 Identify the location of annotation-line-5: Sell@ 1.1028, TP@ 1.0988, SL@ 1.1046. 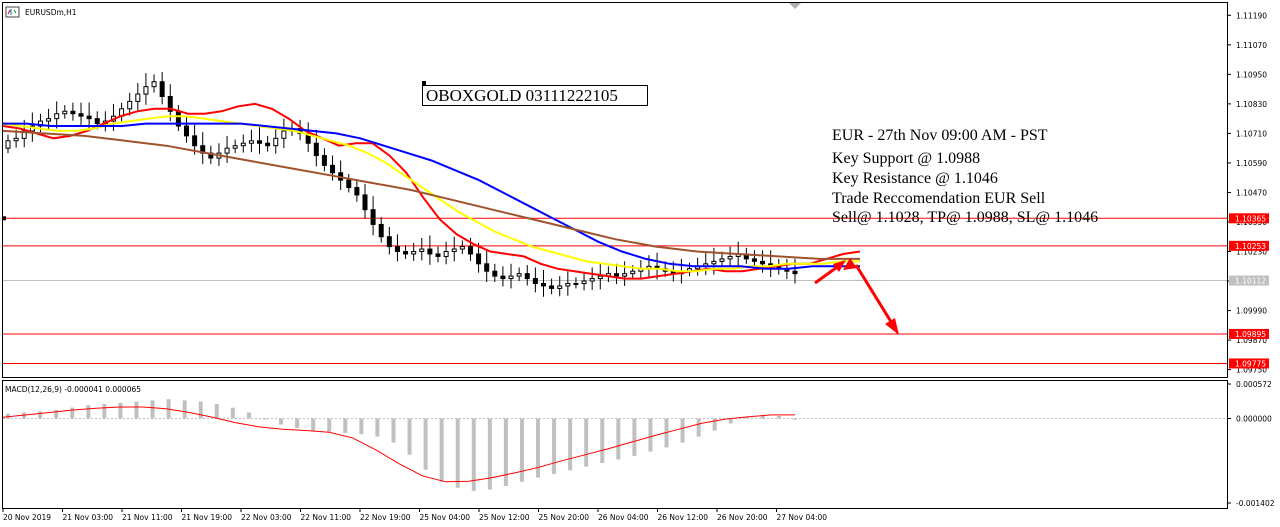
(965, 217).